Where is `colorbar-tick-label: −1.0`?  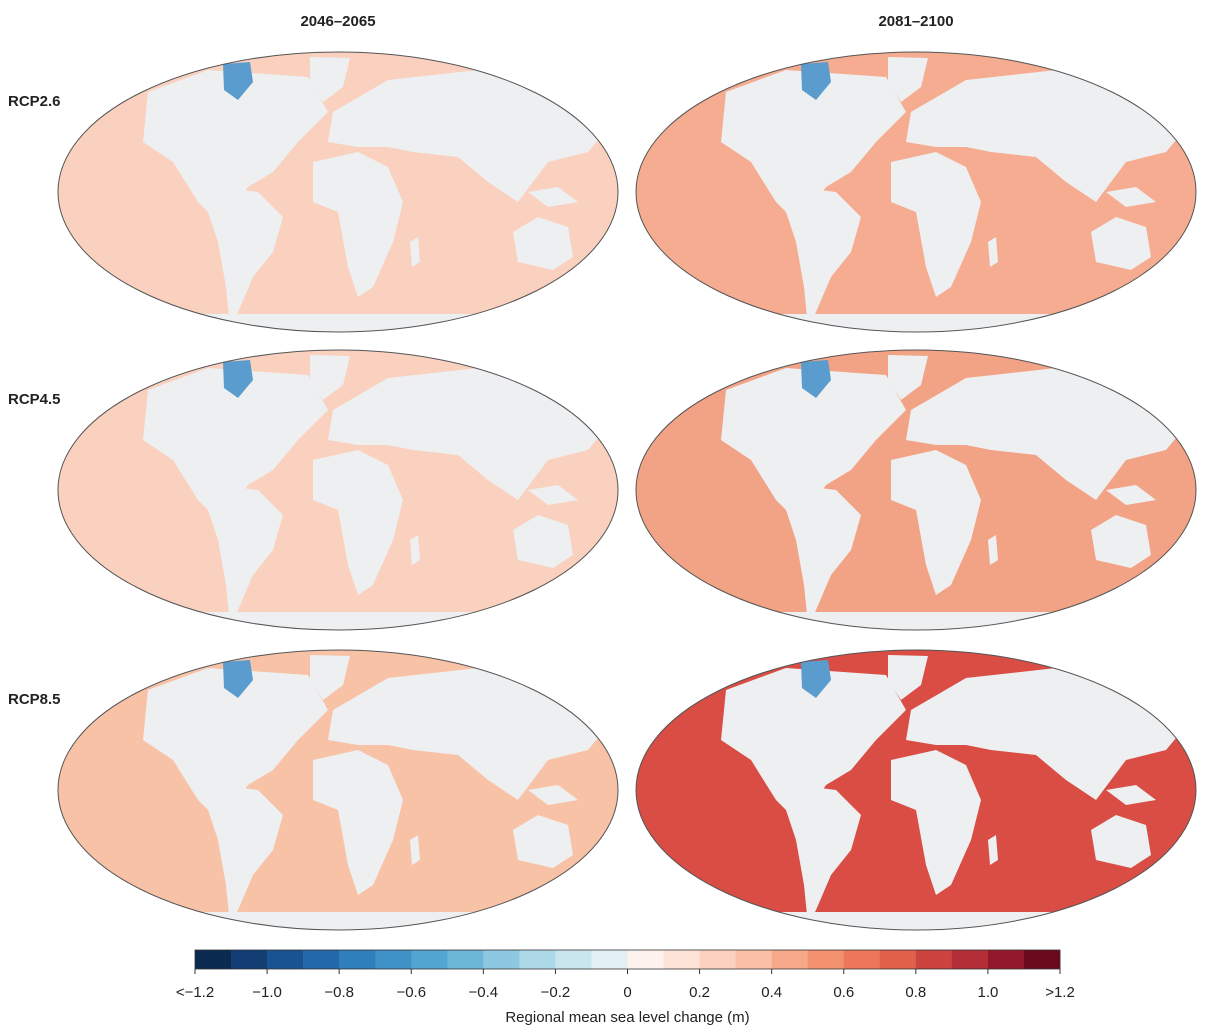
colorbar-tick-label: −1.0 is located at coordinates (267, 992).